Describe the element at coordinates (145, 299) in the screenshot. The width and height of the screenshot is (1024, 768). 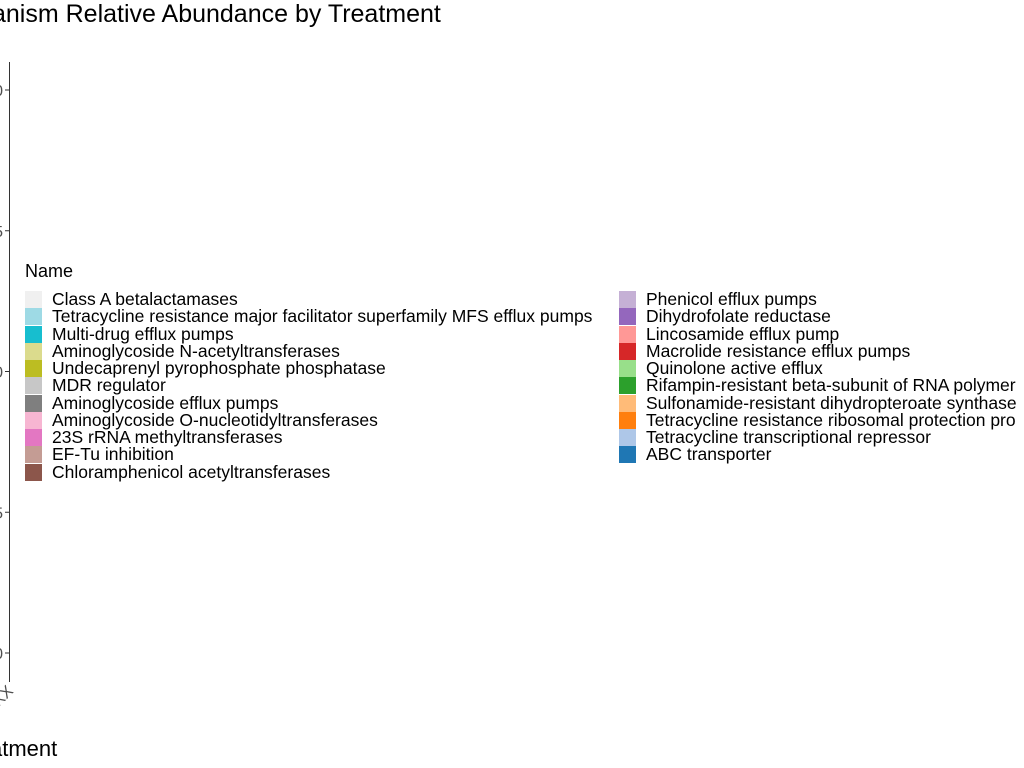
I see `legend-label: Class A betalactamases` at that location.